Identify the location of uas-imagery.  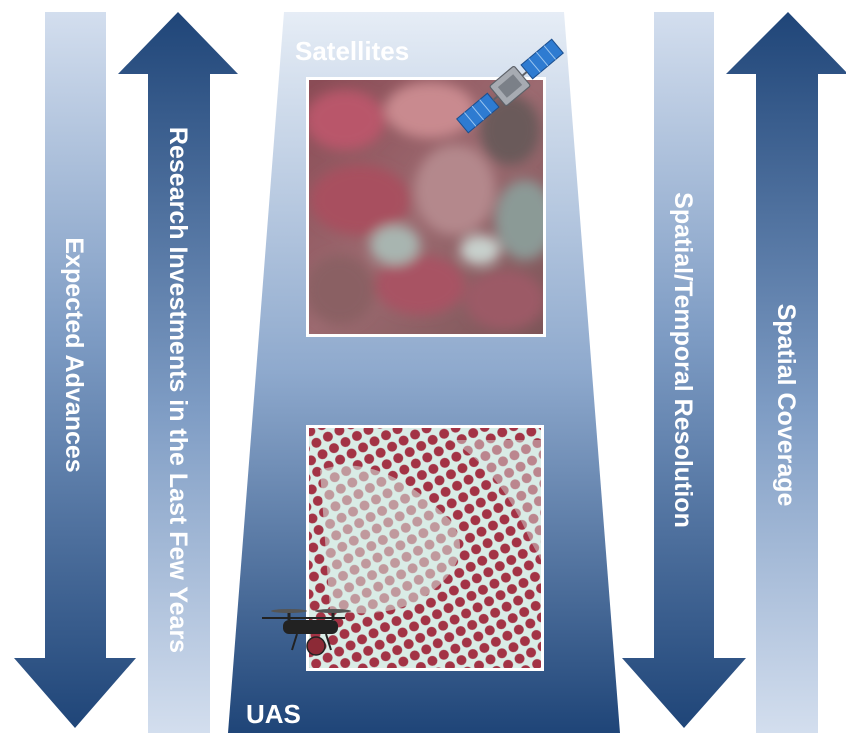
(425, 548).